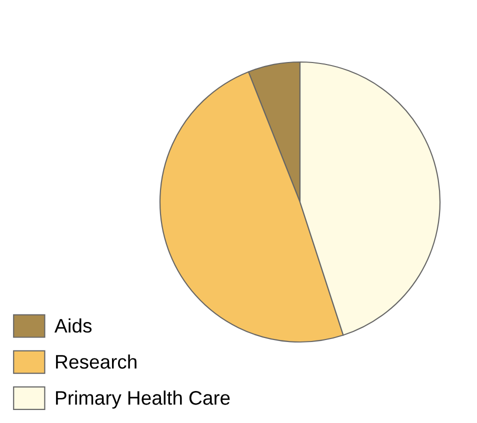  Describe the element at coordinates (73, 325) in the screenshot. I see `legend-label: Aids` at that location.